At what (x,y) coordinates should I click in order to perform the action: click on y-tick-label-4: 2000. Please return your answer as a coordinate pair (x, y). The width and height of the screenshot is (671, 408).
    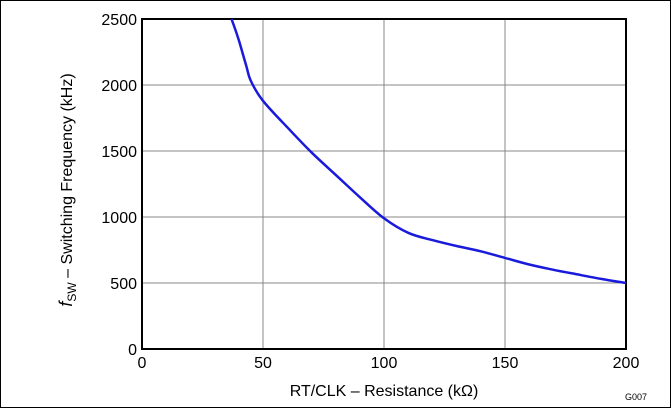
    Looking at the image, I should click on (119, 86).